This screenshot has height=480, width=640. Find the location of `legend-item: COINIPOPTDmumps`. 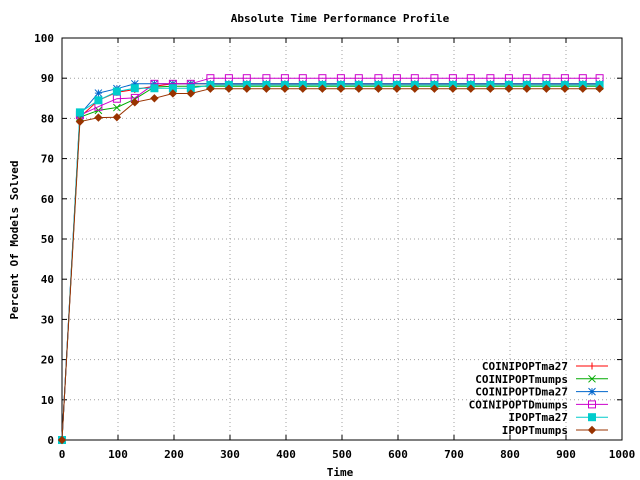

legend-item: COINIPOPTDmumps is located at coordinates (538, 404).